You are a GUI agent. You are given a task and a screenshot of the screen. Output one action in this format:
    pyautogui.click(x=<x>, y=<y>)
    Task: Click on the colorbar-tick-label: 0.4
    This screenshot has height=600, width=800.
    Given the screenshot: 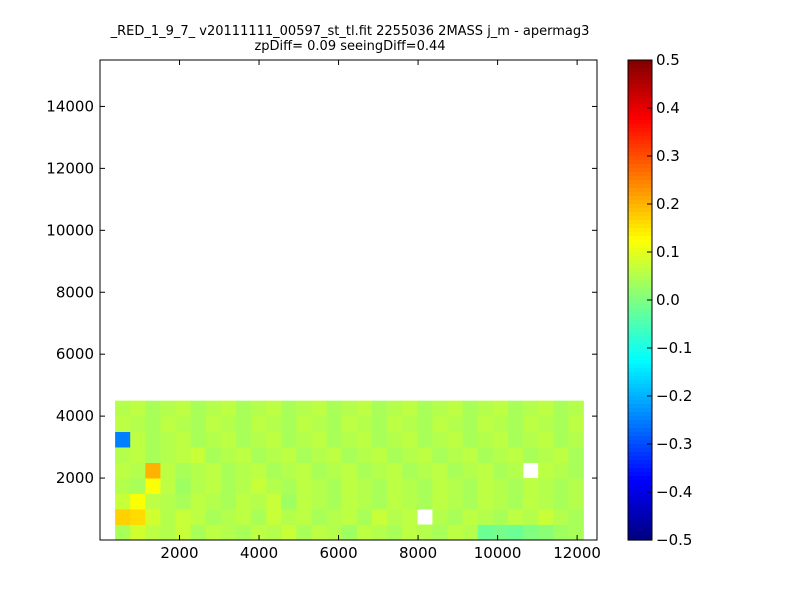 What is the action you would take?
    pyautogui.click(x=668, y=108)
    